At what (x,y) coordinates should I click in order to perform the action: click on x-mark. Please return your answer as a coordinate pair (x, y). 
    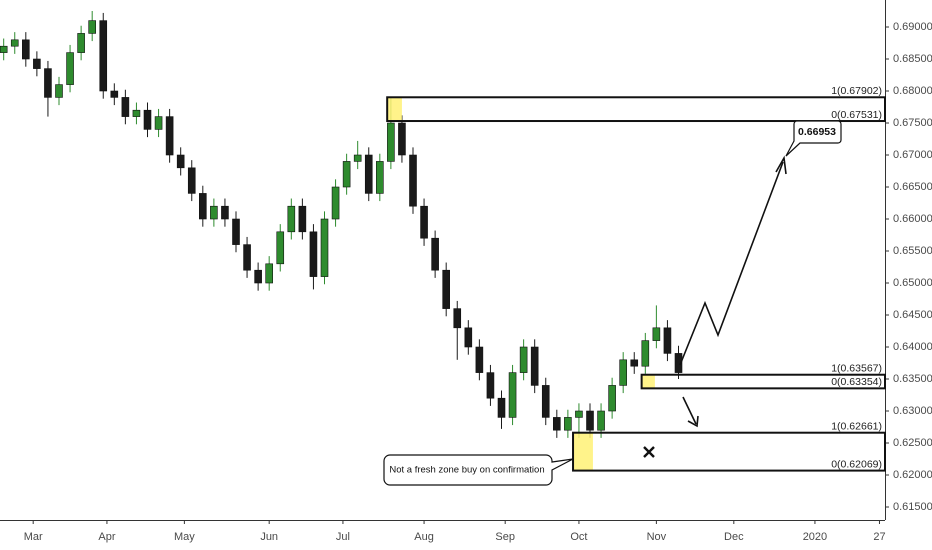
    Looking at the image, I should click on (649, 452).